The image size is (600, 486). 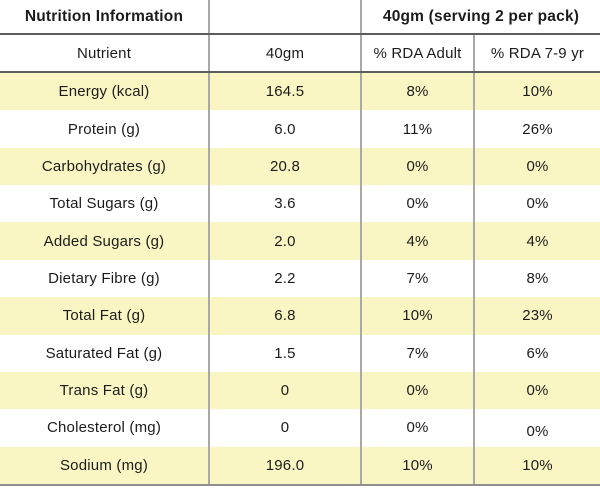 What do you see at coordinates (286, 92) in the screenshot?
I see `cell-amount-per-40gm: 164.5` at bounding box center [286, 92].